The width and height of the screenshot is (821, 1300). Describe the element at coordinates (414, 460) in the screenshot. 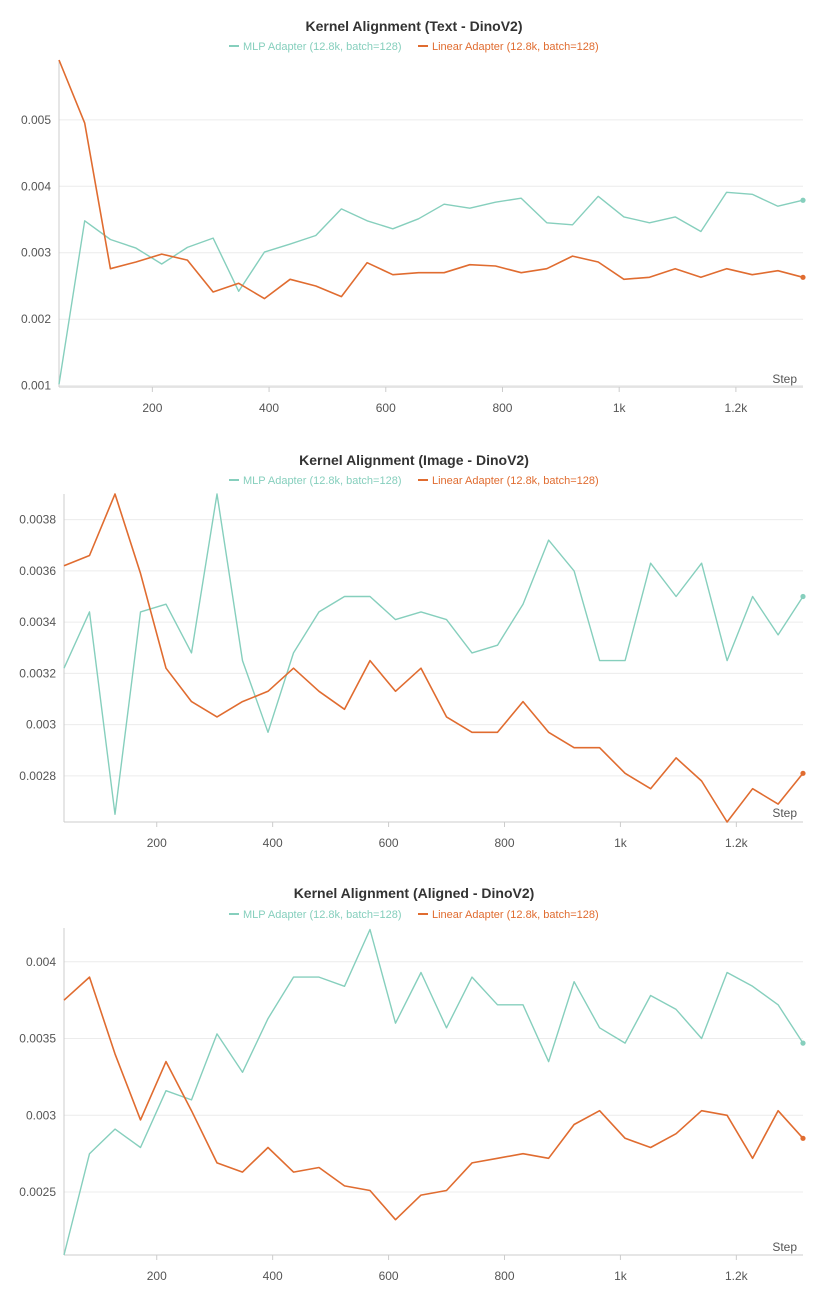

I see `chart-title: Kernel Alignment (Image - DinoV2)` at that location.